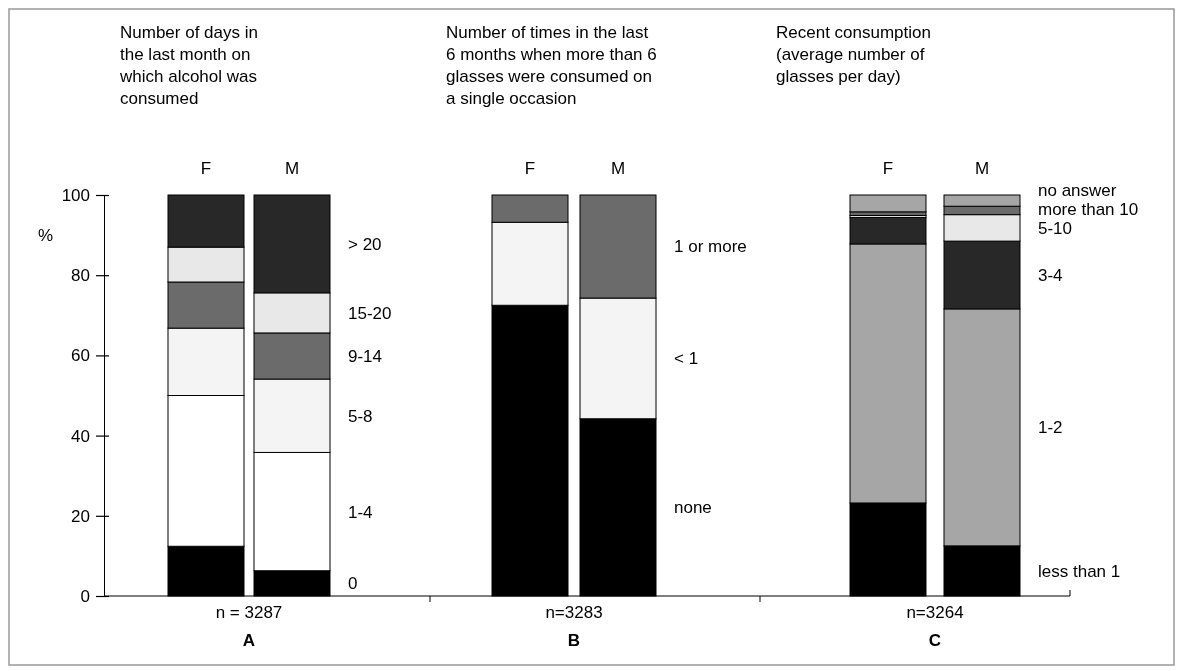 The width and height of the screenshot is (1184, 671). What do you see at coordinates (1055, 228) in the screenshot?
I see `series-label: 5-10` at bounding box center [1055, 228].